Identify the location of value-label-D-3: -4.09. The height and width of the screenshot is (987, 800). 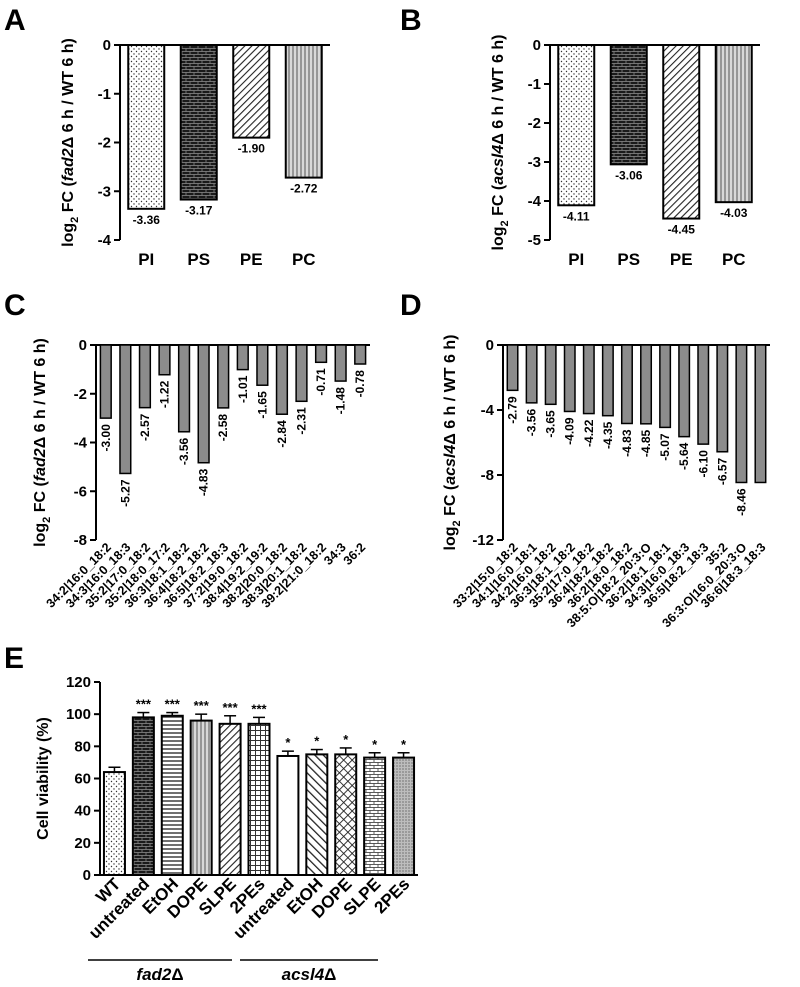
(570, 431).